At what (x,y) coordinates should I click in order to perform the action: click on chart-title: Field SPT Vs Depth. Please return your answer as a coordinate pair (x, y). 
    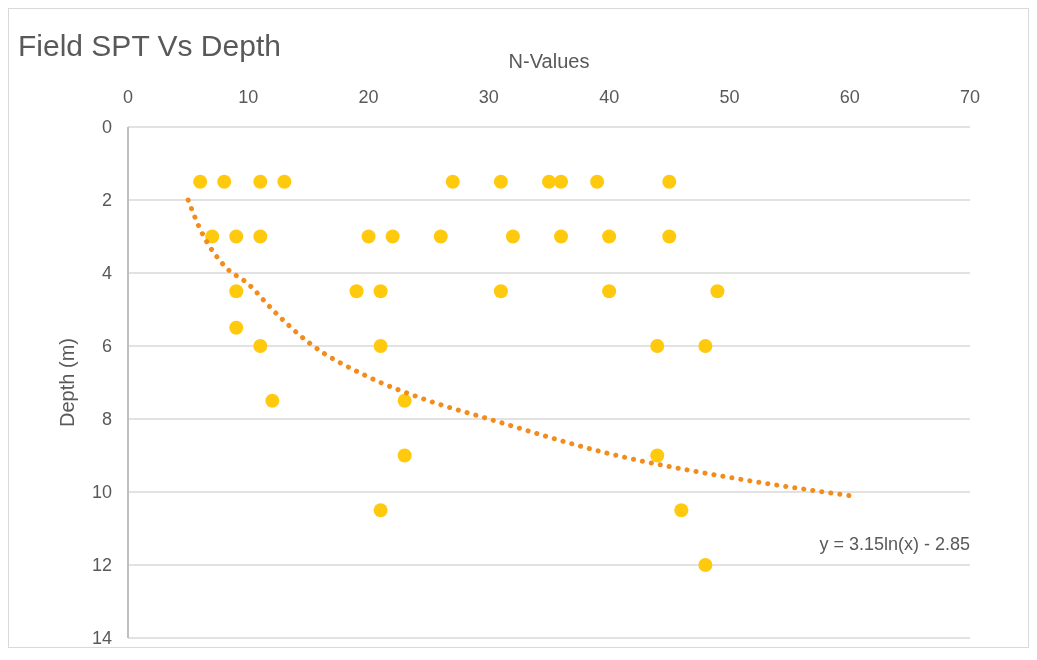
    Looking at the image, I should click on (149, 45).